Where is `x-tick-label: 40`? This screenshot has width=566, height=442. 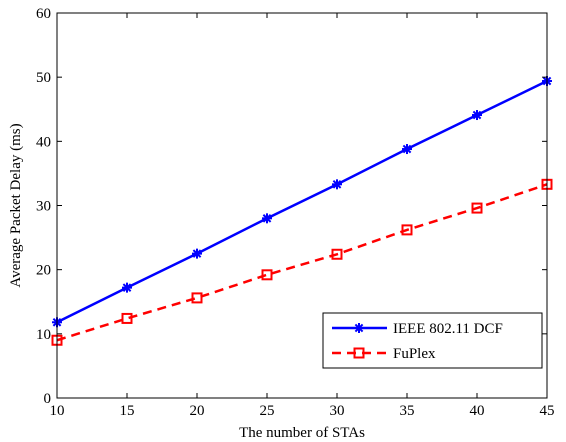 x-tick-label: 40 is located at coordinates (477, 411).